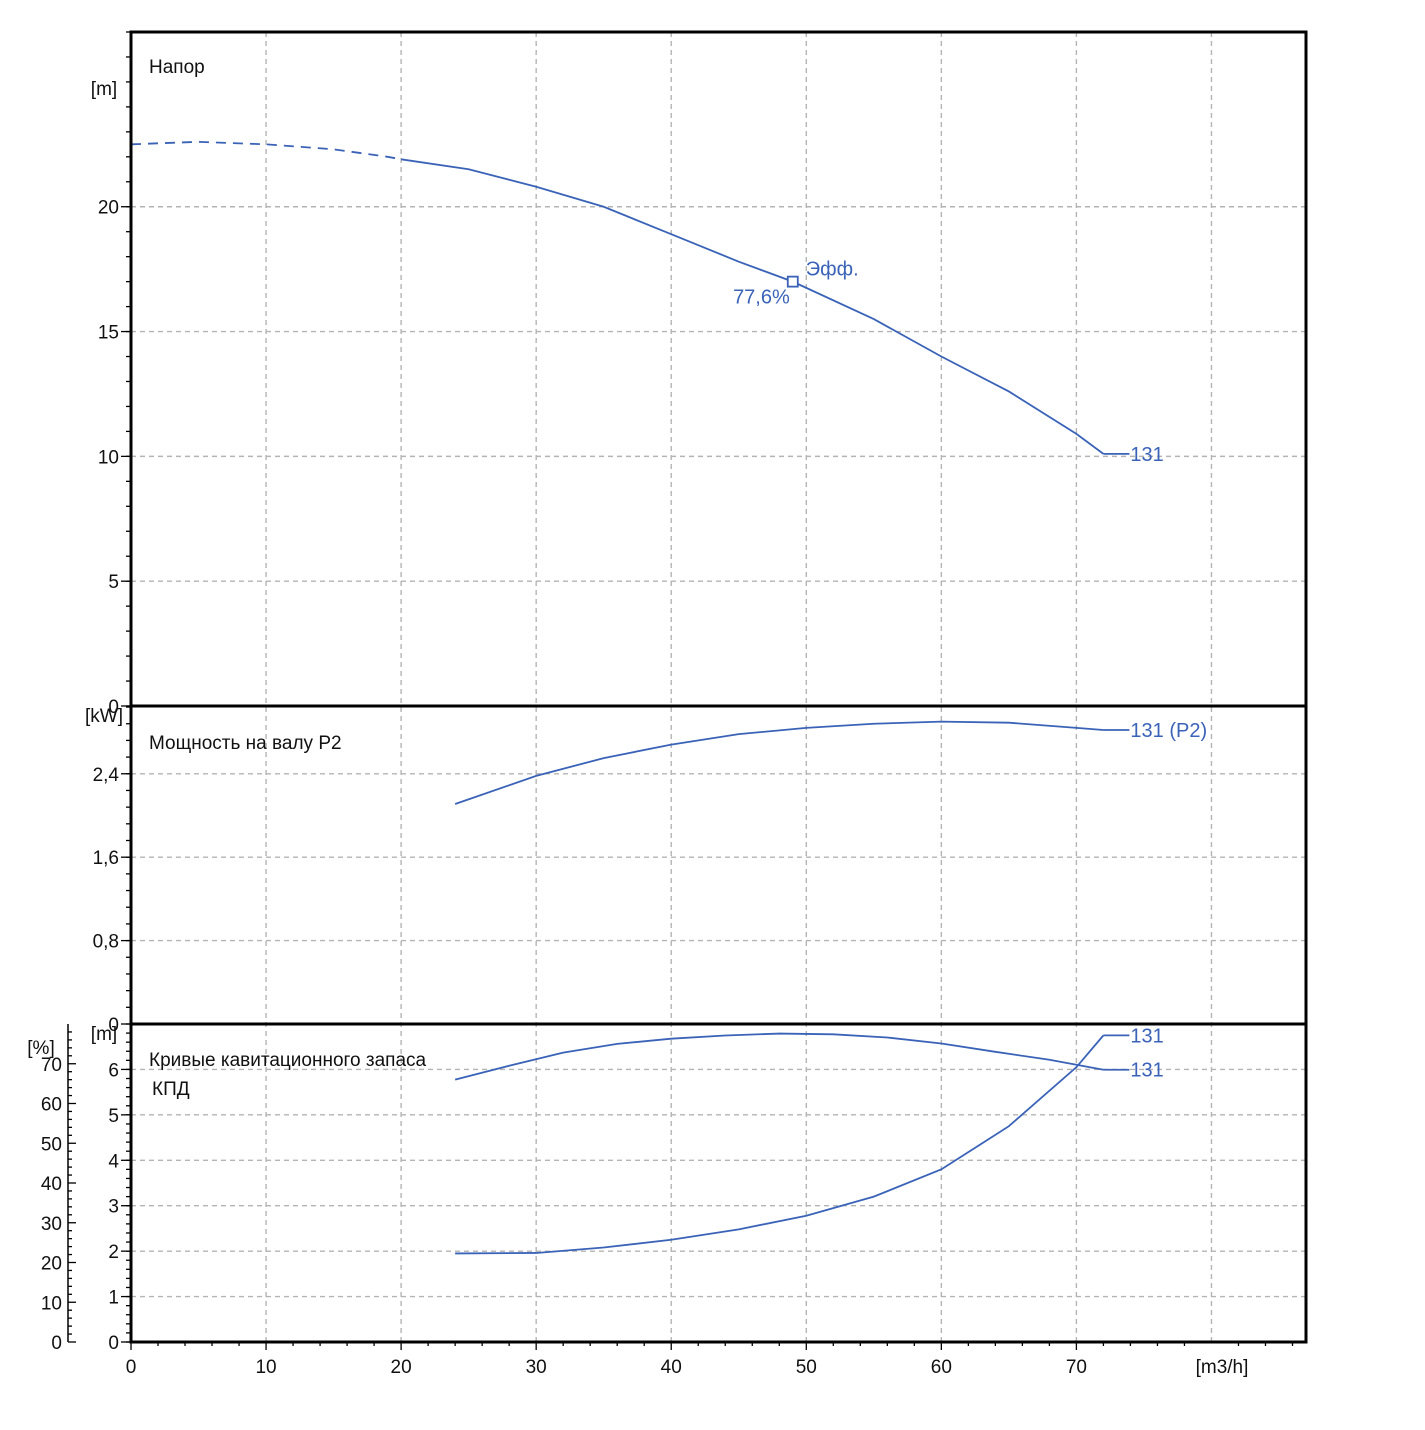  What do you see at coordinates (288, 1060) in the screenshot?
I see `panel-title: Кривые кавитационного запаса` at bounding box center [288, 1060].